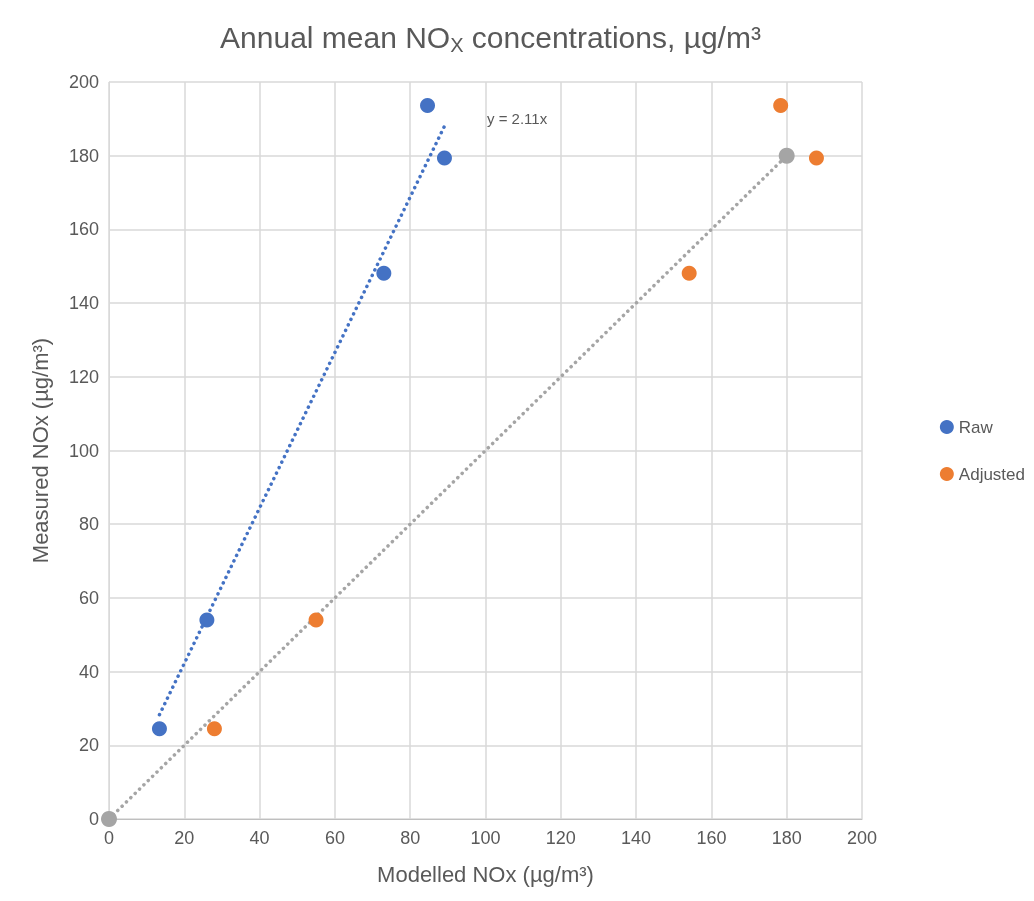 The width and height of the screenshot is (1034, 901). Describe the element at coordinates (976, 427) in the screenshot. I see `legend-label: Raw` at that location.